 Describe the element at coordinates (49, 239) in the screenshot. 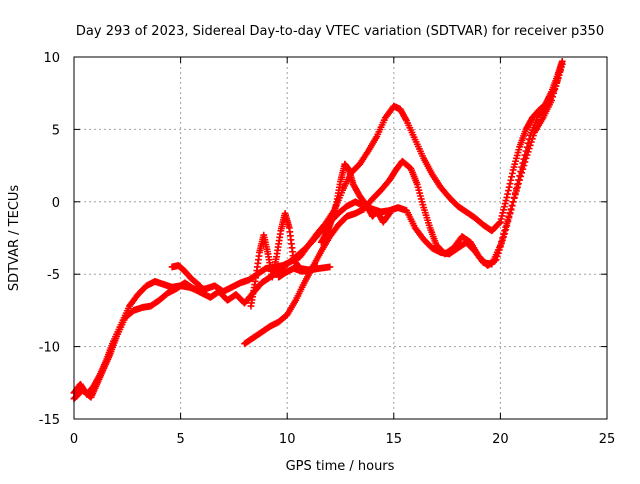

I see `y-tick-labels: -15 -10 -5 0 5 10` at that location.